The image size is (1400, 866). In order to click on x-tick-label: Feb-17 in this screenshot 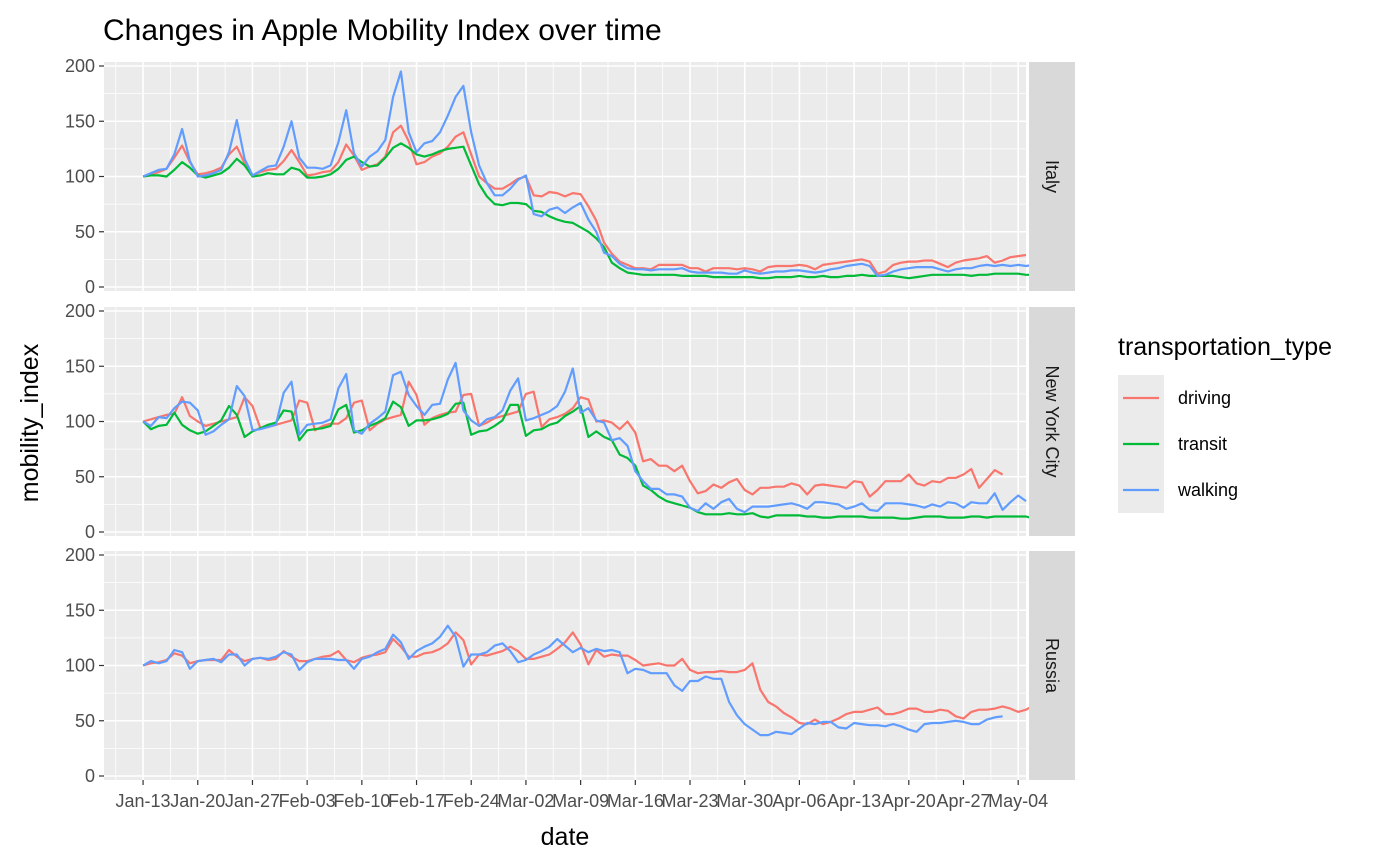, I will do `click(416, 801)`.